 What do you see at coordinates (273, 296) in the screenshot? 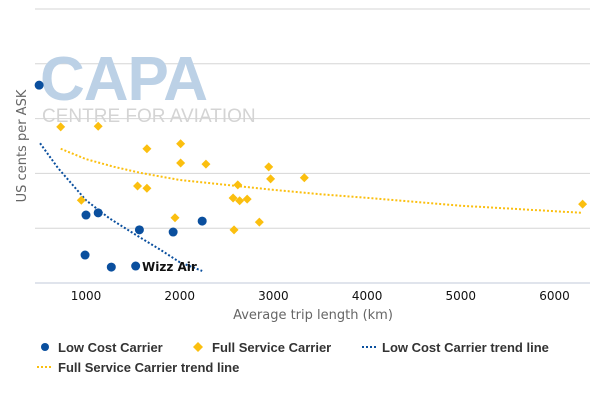
I see `x-tick-label: 3000` at bounding box center [273, 296].